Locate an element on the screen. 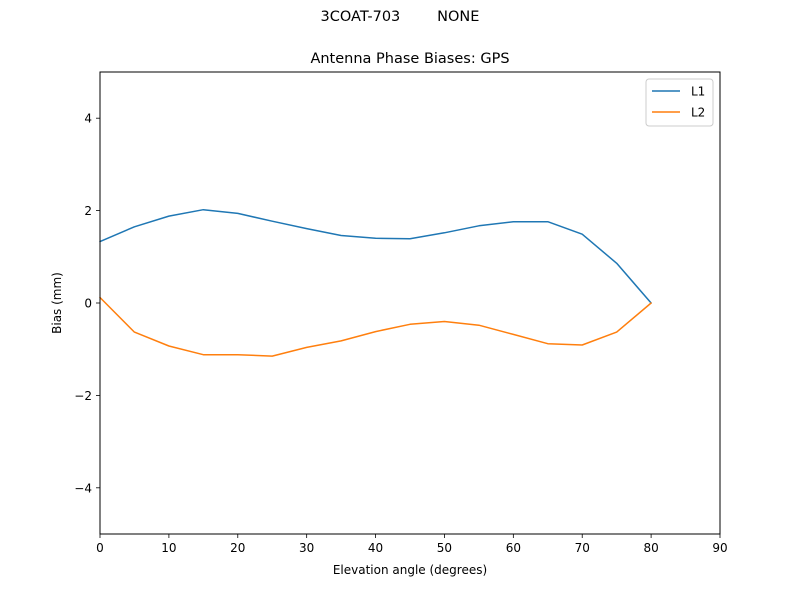 The height and width of the screenshot is (604, 800). x-tick-label: 40 is located at coordinates (375, 548).